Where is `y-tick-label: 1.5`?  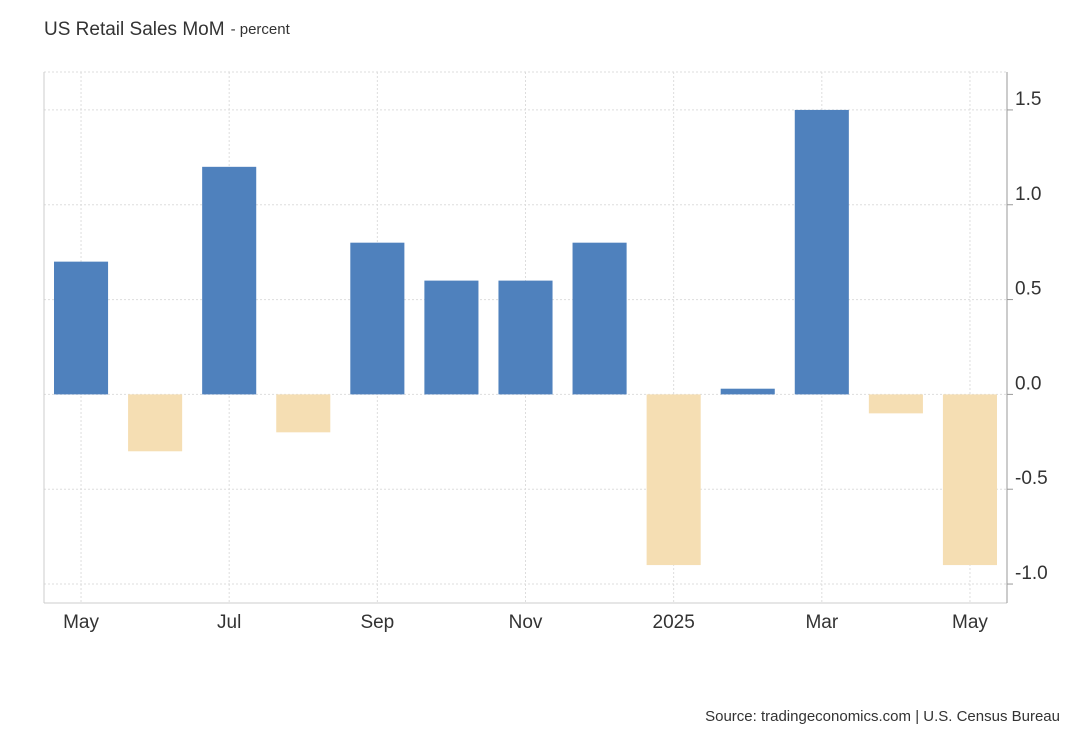
y-tick-label: 1.5 is located at coordinates (1028, 99).